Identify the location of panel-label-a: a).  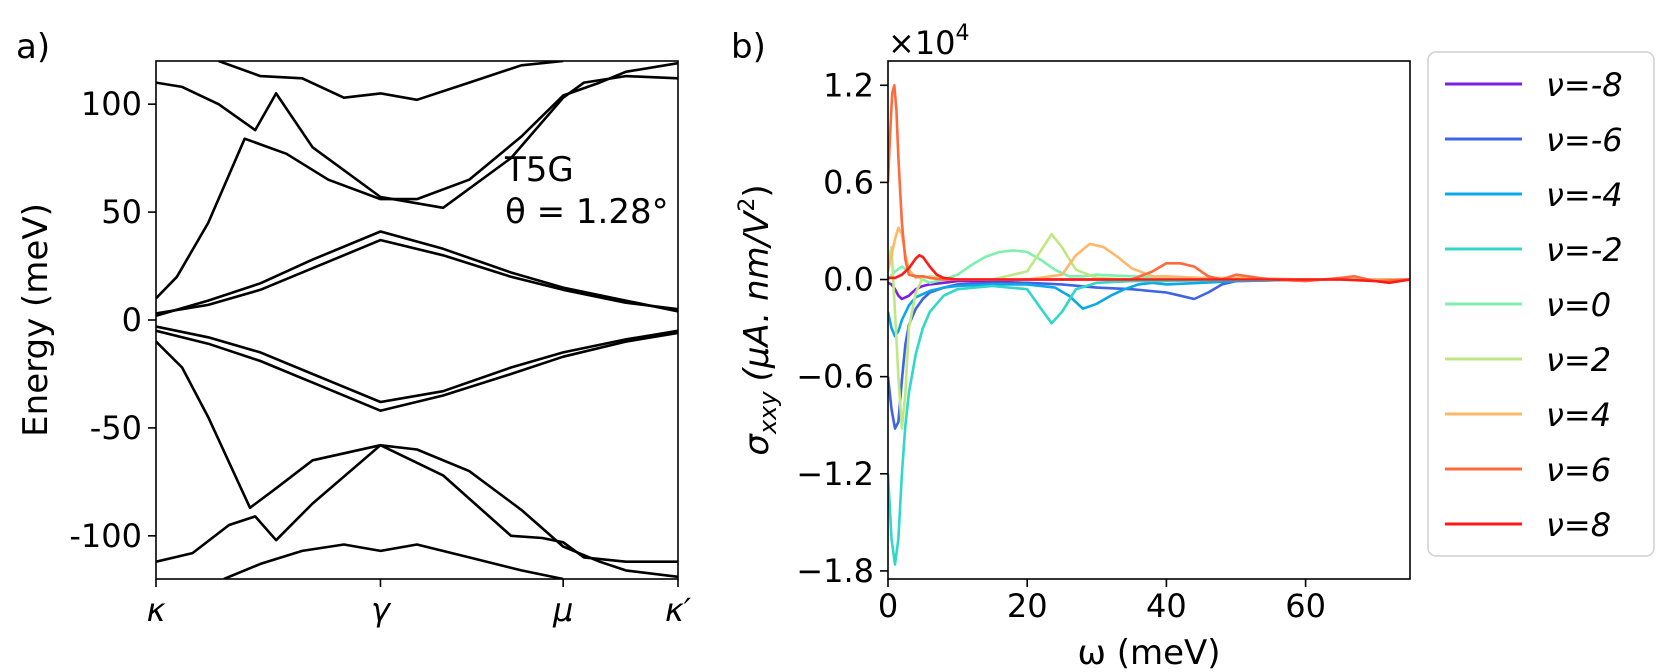
(33, 47).